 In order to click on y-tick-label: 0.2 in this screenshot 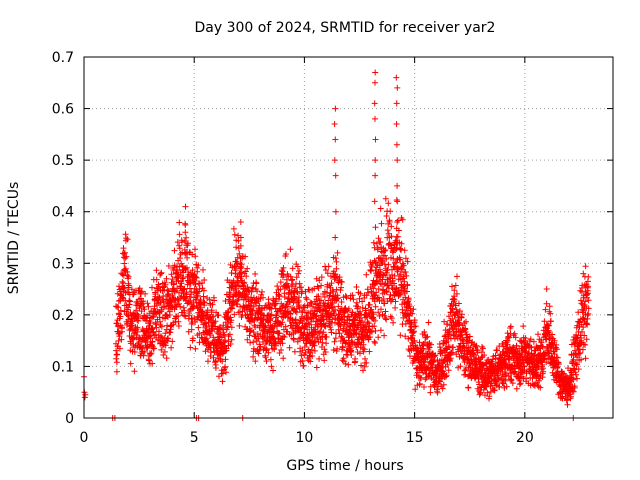, I will do `click(63, 316)`.